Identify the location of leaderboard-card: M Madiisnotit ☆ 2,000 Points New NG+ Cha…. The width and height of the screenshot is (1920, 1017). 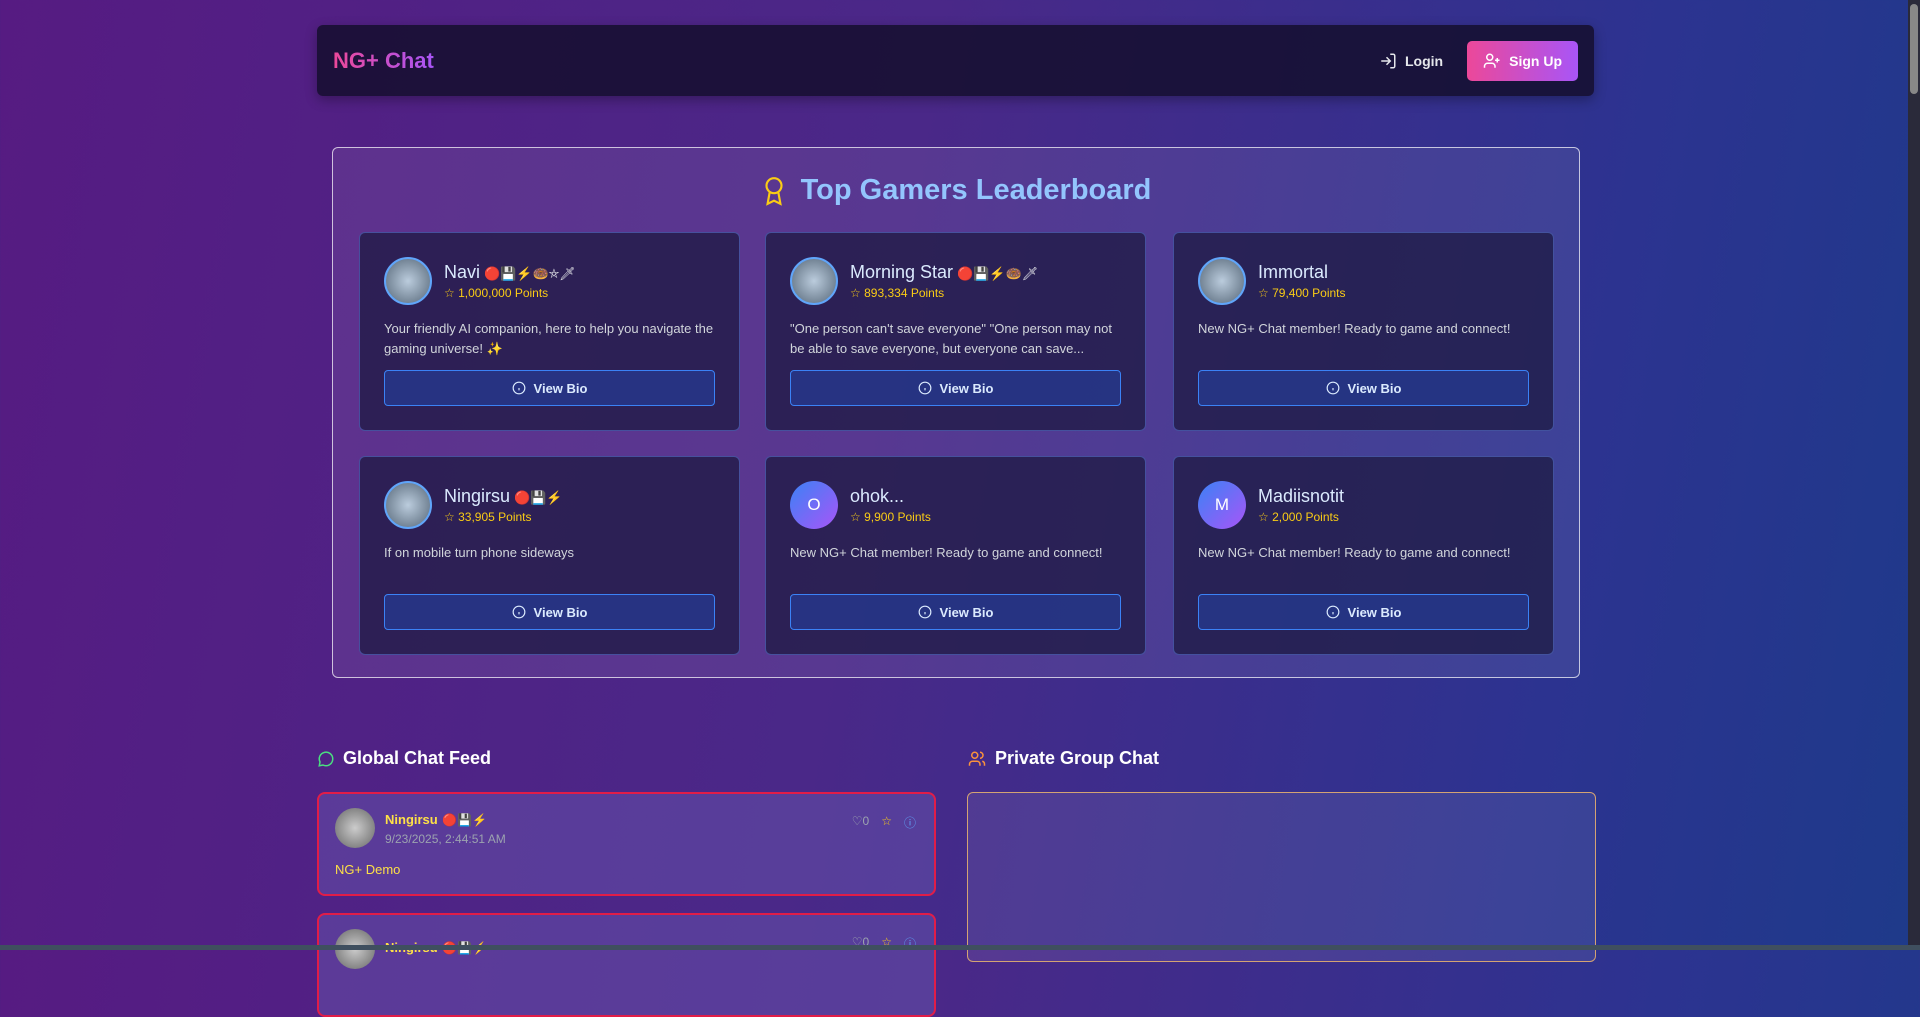
(1363, 555).